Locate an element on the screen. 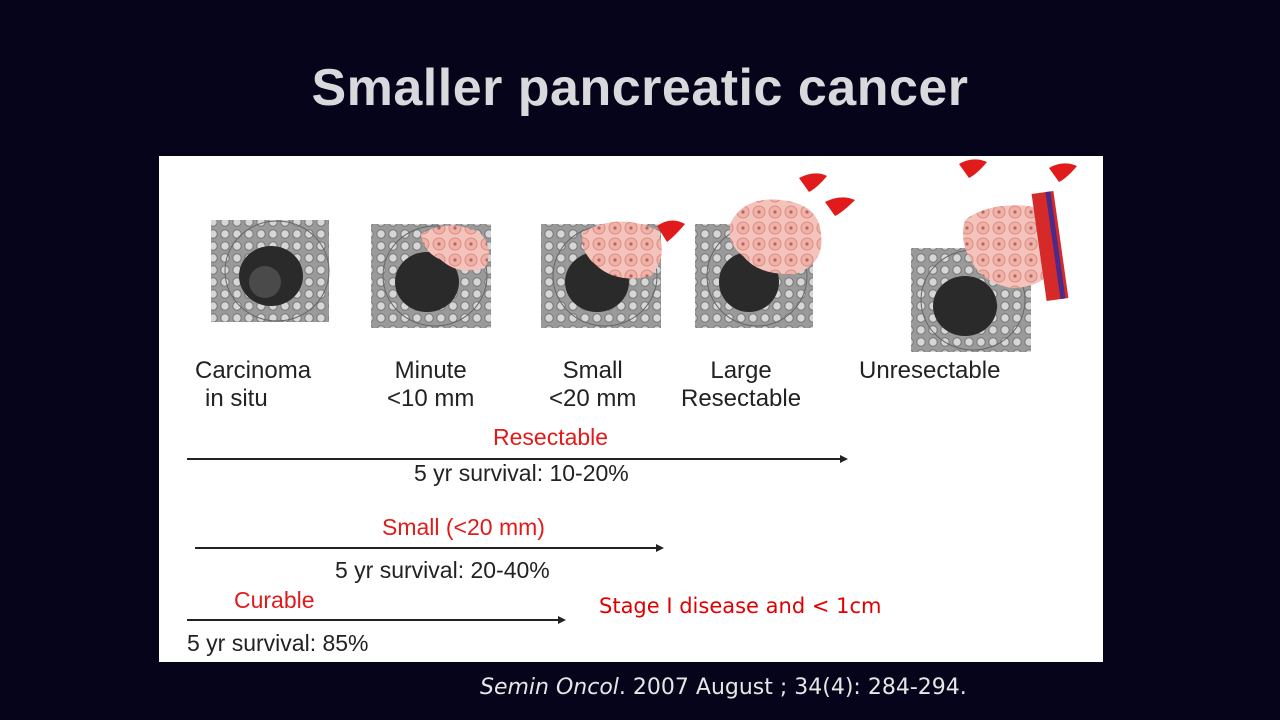 Image resolution: width=1280 pixels, height=720 pixels. range-label-resectable: Resectable is located at coordinates (551, 437).